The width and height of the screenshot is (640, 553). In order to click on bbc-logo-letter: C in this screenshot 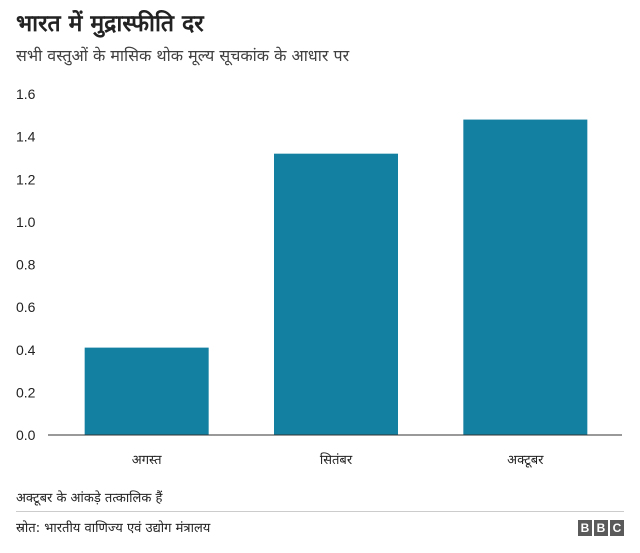, I will do `click(617, 528)`.